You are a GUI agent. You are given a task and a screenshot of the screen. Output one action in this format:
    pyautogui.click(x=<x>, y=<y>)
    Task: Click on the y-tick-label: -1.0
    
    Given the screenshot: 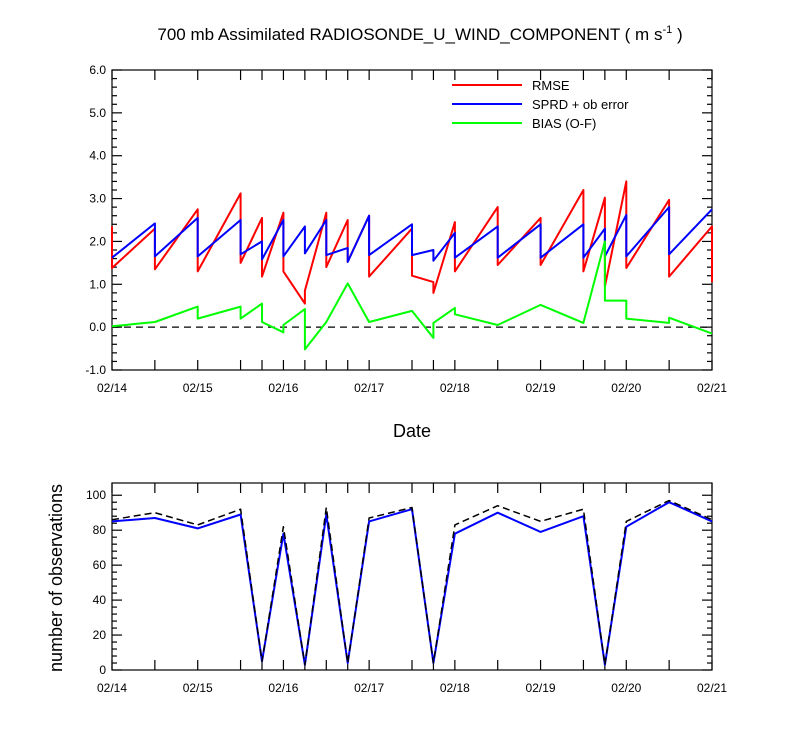 What is the action you would take?
    pyautogui.click(x=95, y=370)
    